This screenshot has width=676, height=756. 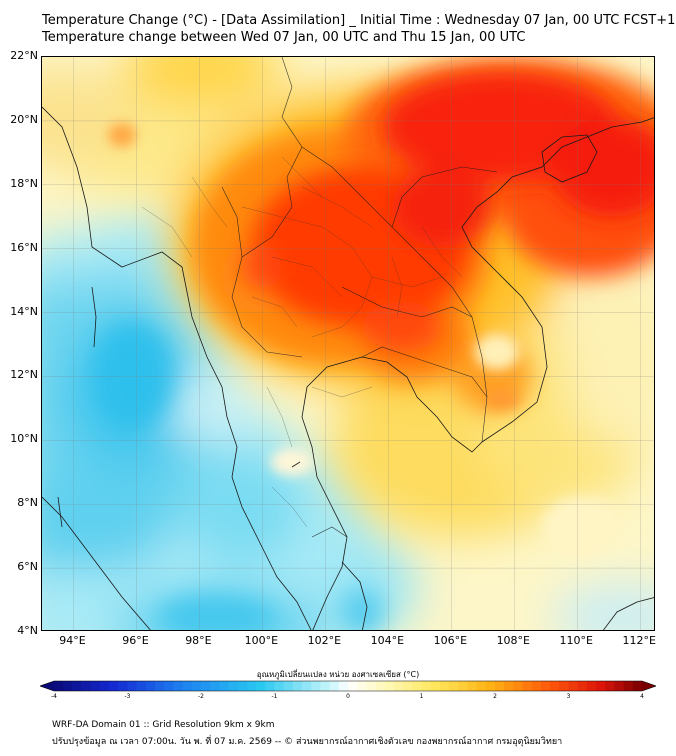 I want to click on colorbar-outline, so click(x=348, y=686).